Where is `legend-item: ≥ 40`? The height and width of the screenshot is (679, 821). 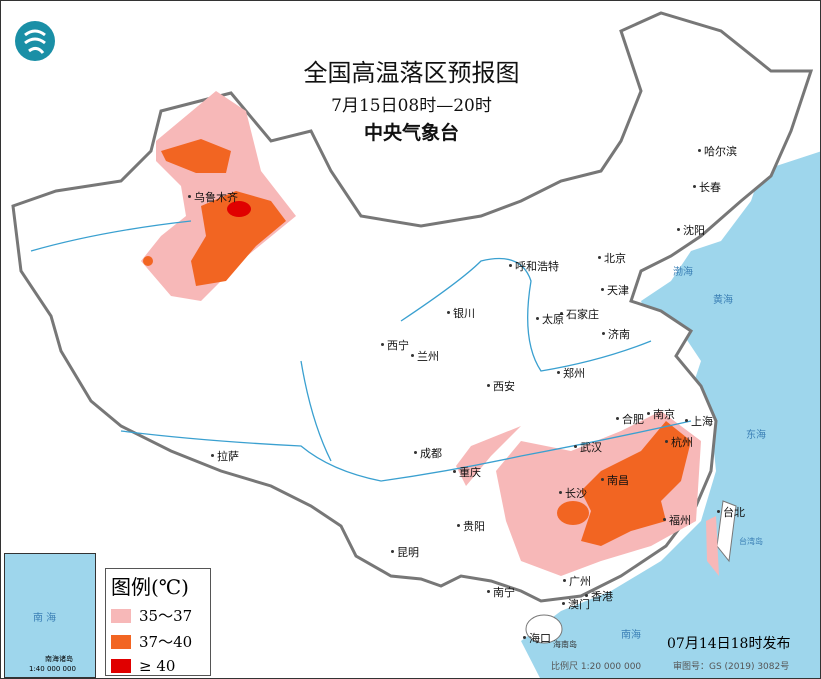 legend-item: ≥ 40 is located at coordinates (160, 666).